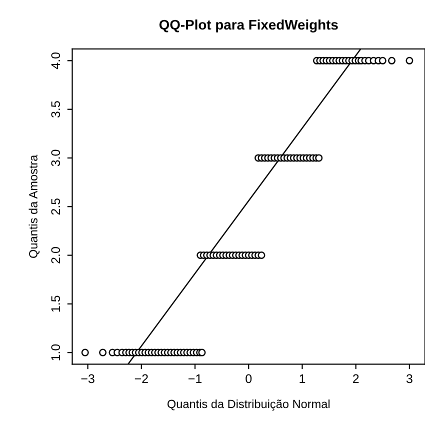 The width and height of the screenshot is (425, 426). Describe the element at coordinates (303, 379) in the screenshot. I see `x-tick-label: 1` at that location.